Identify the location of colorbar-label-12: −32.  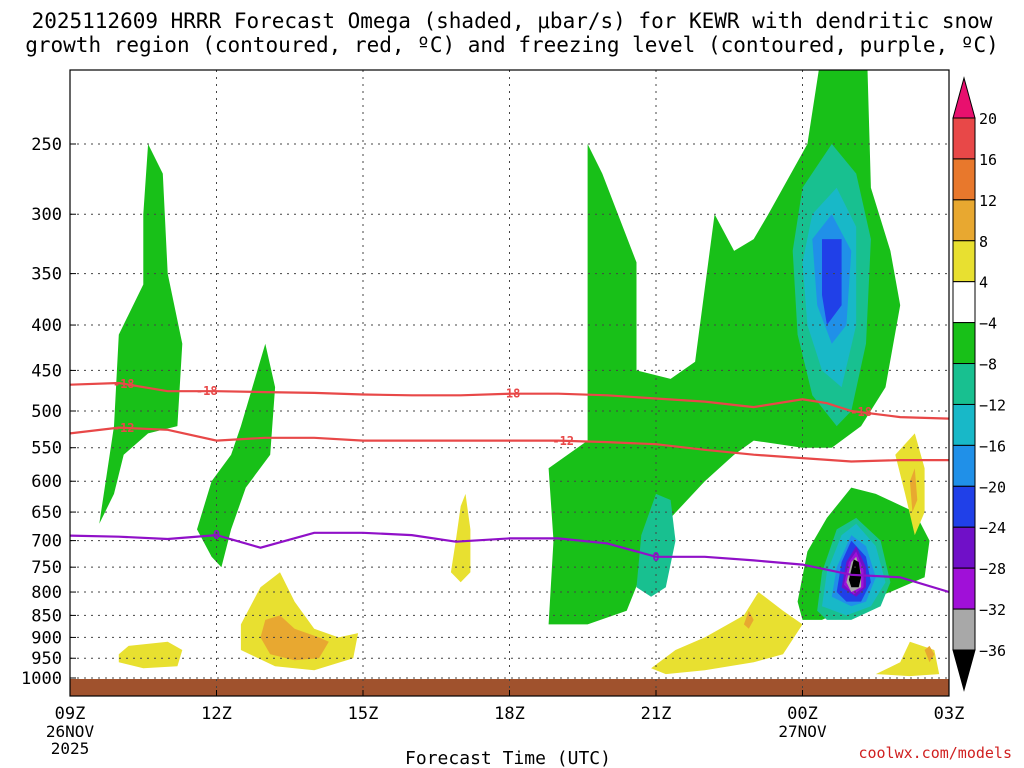
(992, 610).